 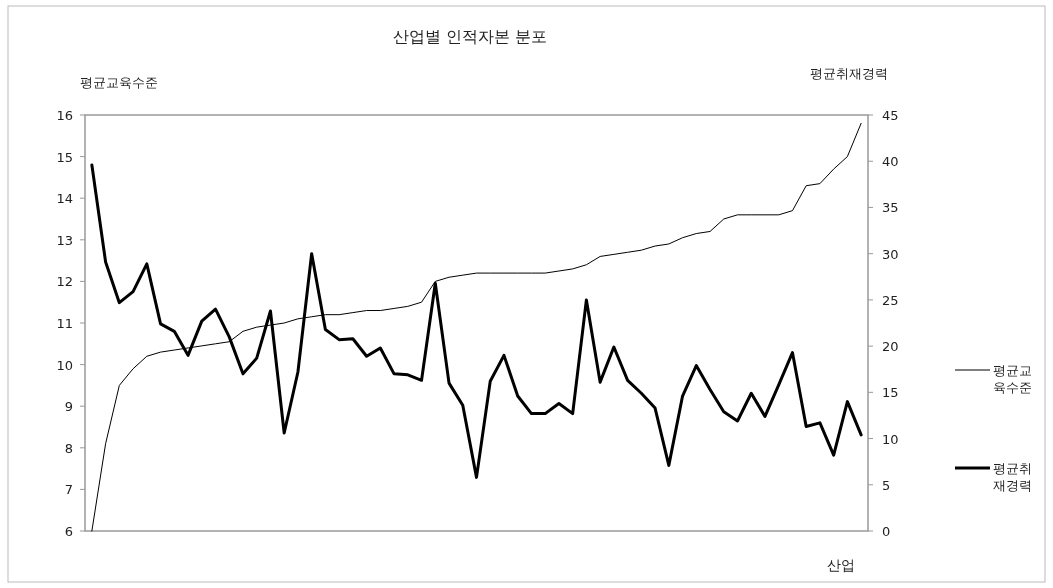 What do you see at coordinates (890, 300) in the screenshot?
I see `y2-tick-label: 25` at bounding box center [890, 300].